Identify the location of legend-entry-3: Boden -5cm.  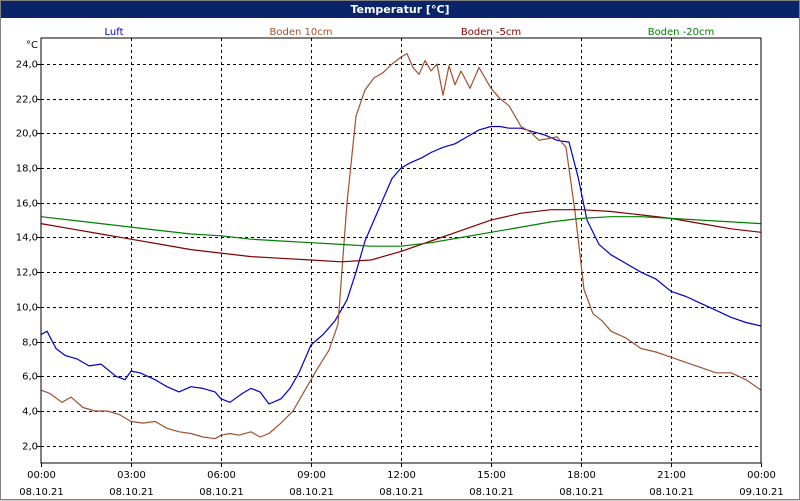
(491, 32).